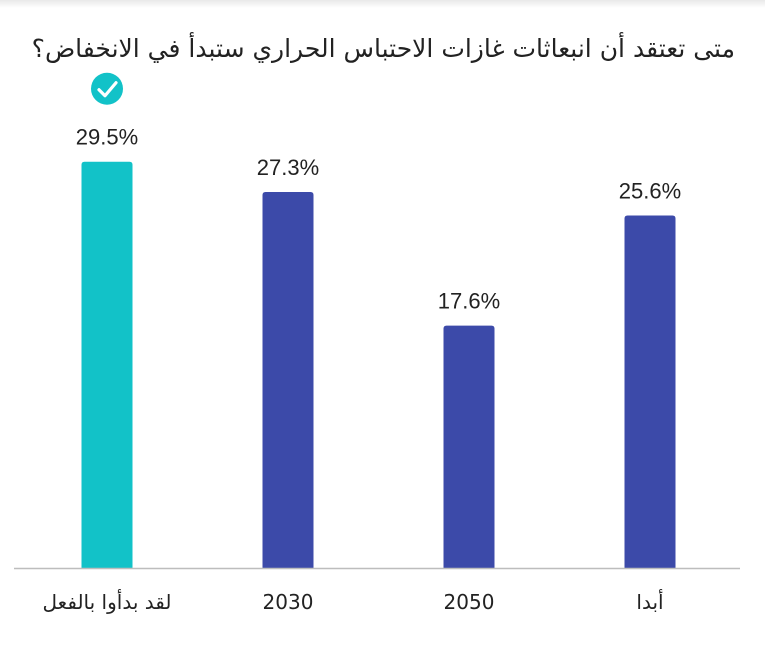 This screenshot has width=765, height=670. What do you see at coordinates (288, 167) in the screenshot?
I see `value-label-1: 27.3%` at bounding box center [288, 167].